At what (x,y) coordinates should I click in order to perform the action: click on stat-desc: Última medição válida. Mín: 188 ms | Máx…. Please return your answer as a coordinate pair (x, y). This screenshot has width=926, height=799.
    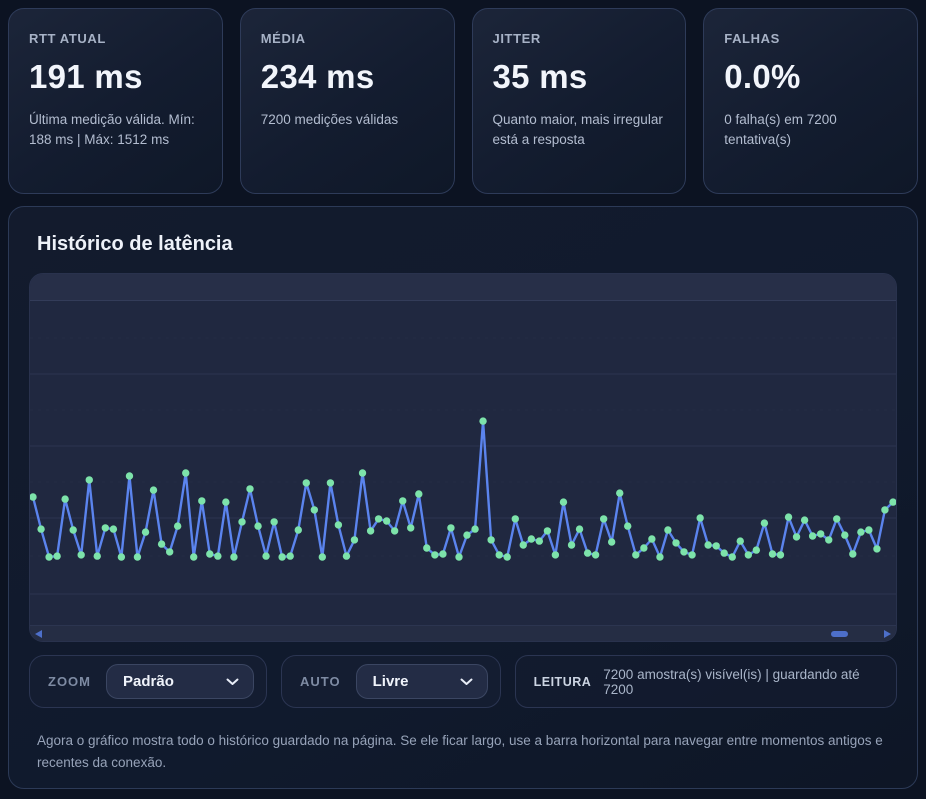
    Looking at the image, I should click on (112, 130).